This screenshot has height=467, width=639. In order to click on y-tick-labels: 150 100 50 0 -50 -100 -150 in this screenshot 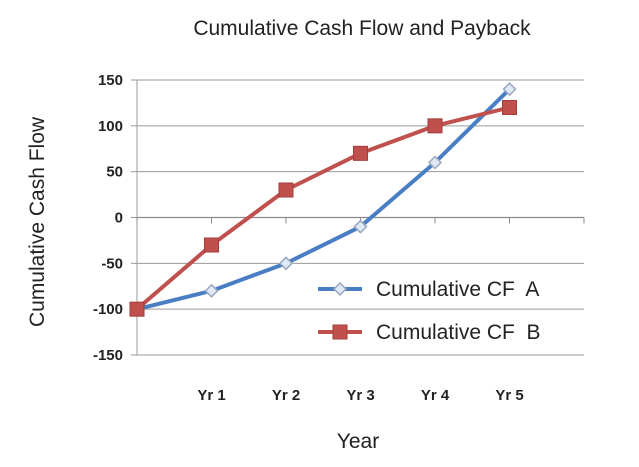, I will do `click(108, 218)`.